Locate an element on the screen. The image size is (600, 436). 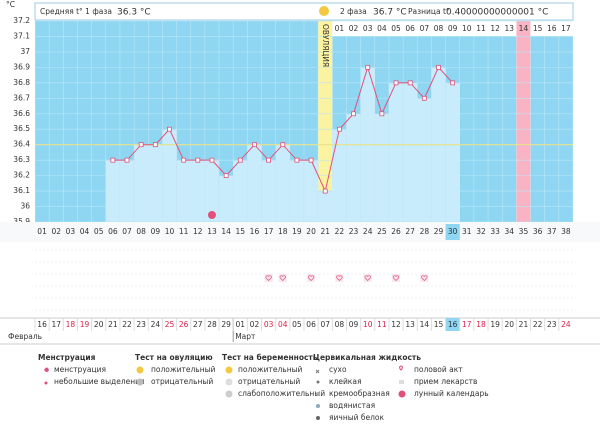
date-label: 13 is located at coordinates (410, 324).